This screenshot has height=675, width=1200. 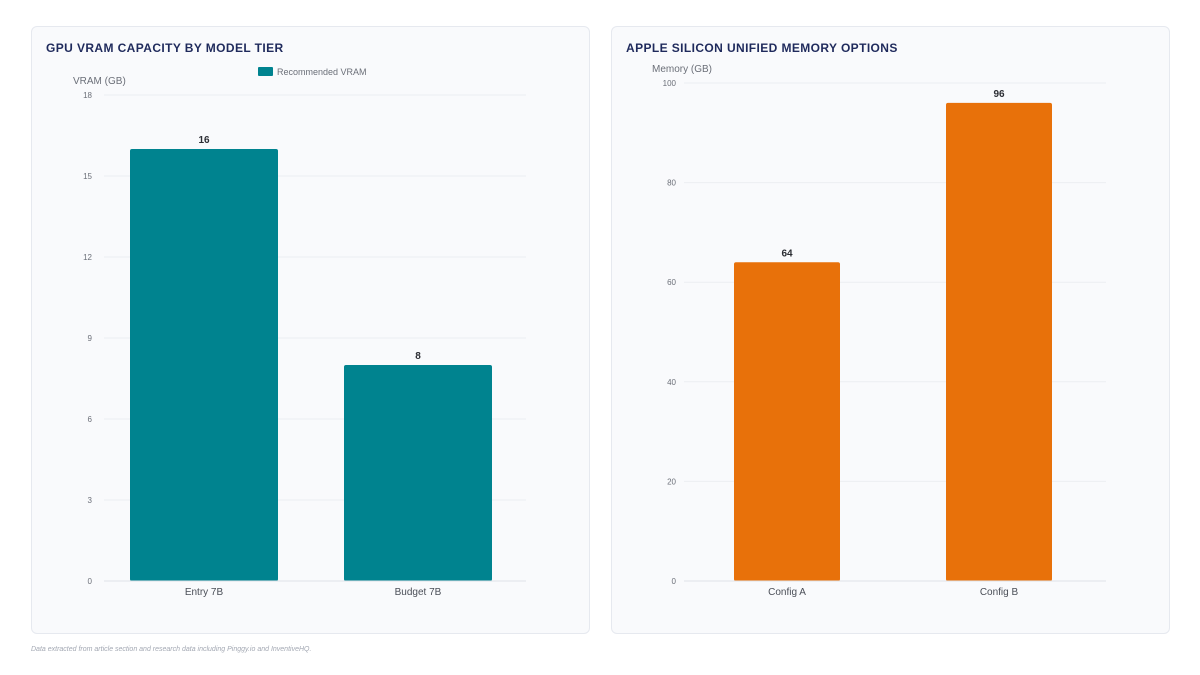 What do you see at coordinates (87, 176) in the screenshot?
I see `y-tick-label: 15` at bounding box center [87, 176].